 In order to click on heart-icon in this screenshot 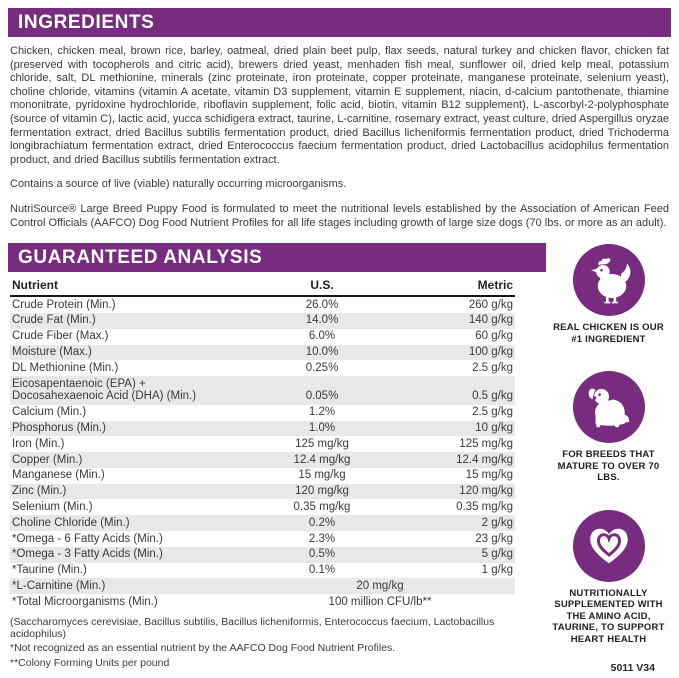, I will do `click(608, 545)`.